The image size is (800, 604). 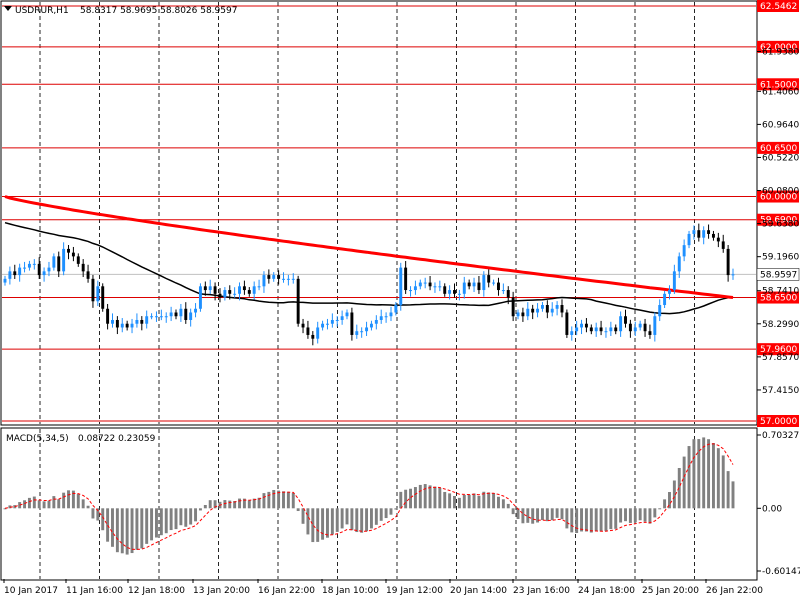 What do you see at coordinates (778, 48) in the screenshot?
I see `level-tag-label: 62.0000` at bounding box center [778, 48].